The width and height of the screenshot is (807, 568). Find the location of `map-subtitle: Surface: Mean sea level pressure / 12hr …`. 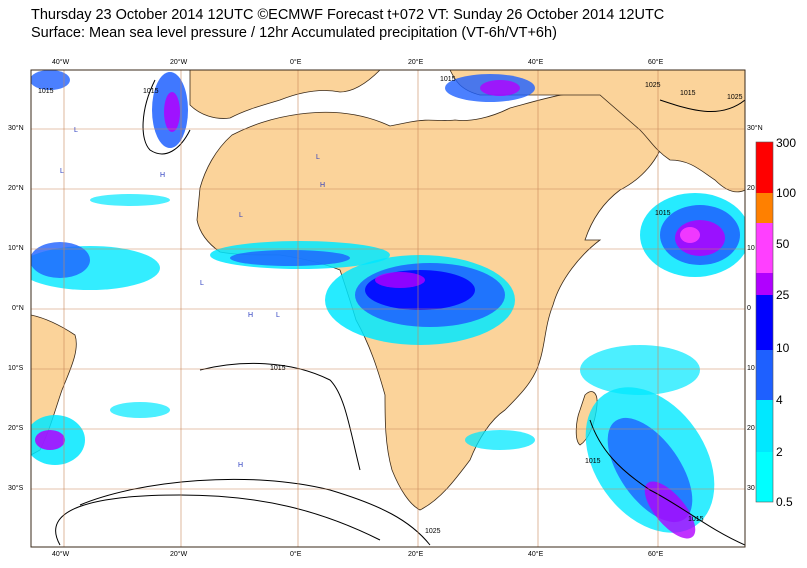

map-subtitle: Surface: Mean sea level pressure / 12hr … is located at coordinates (294, 33).